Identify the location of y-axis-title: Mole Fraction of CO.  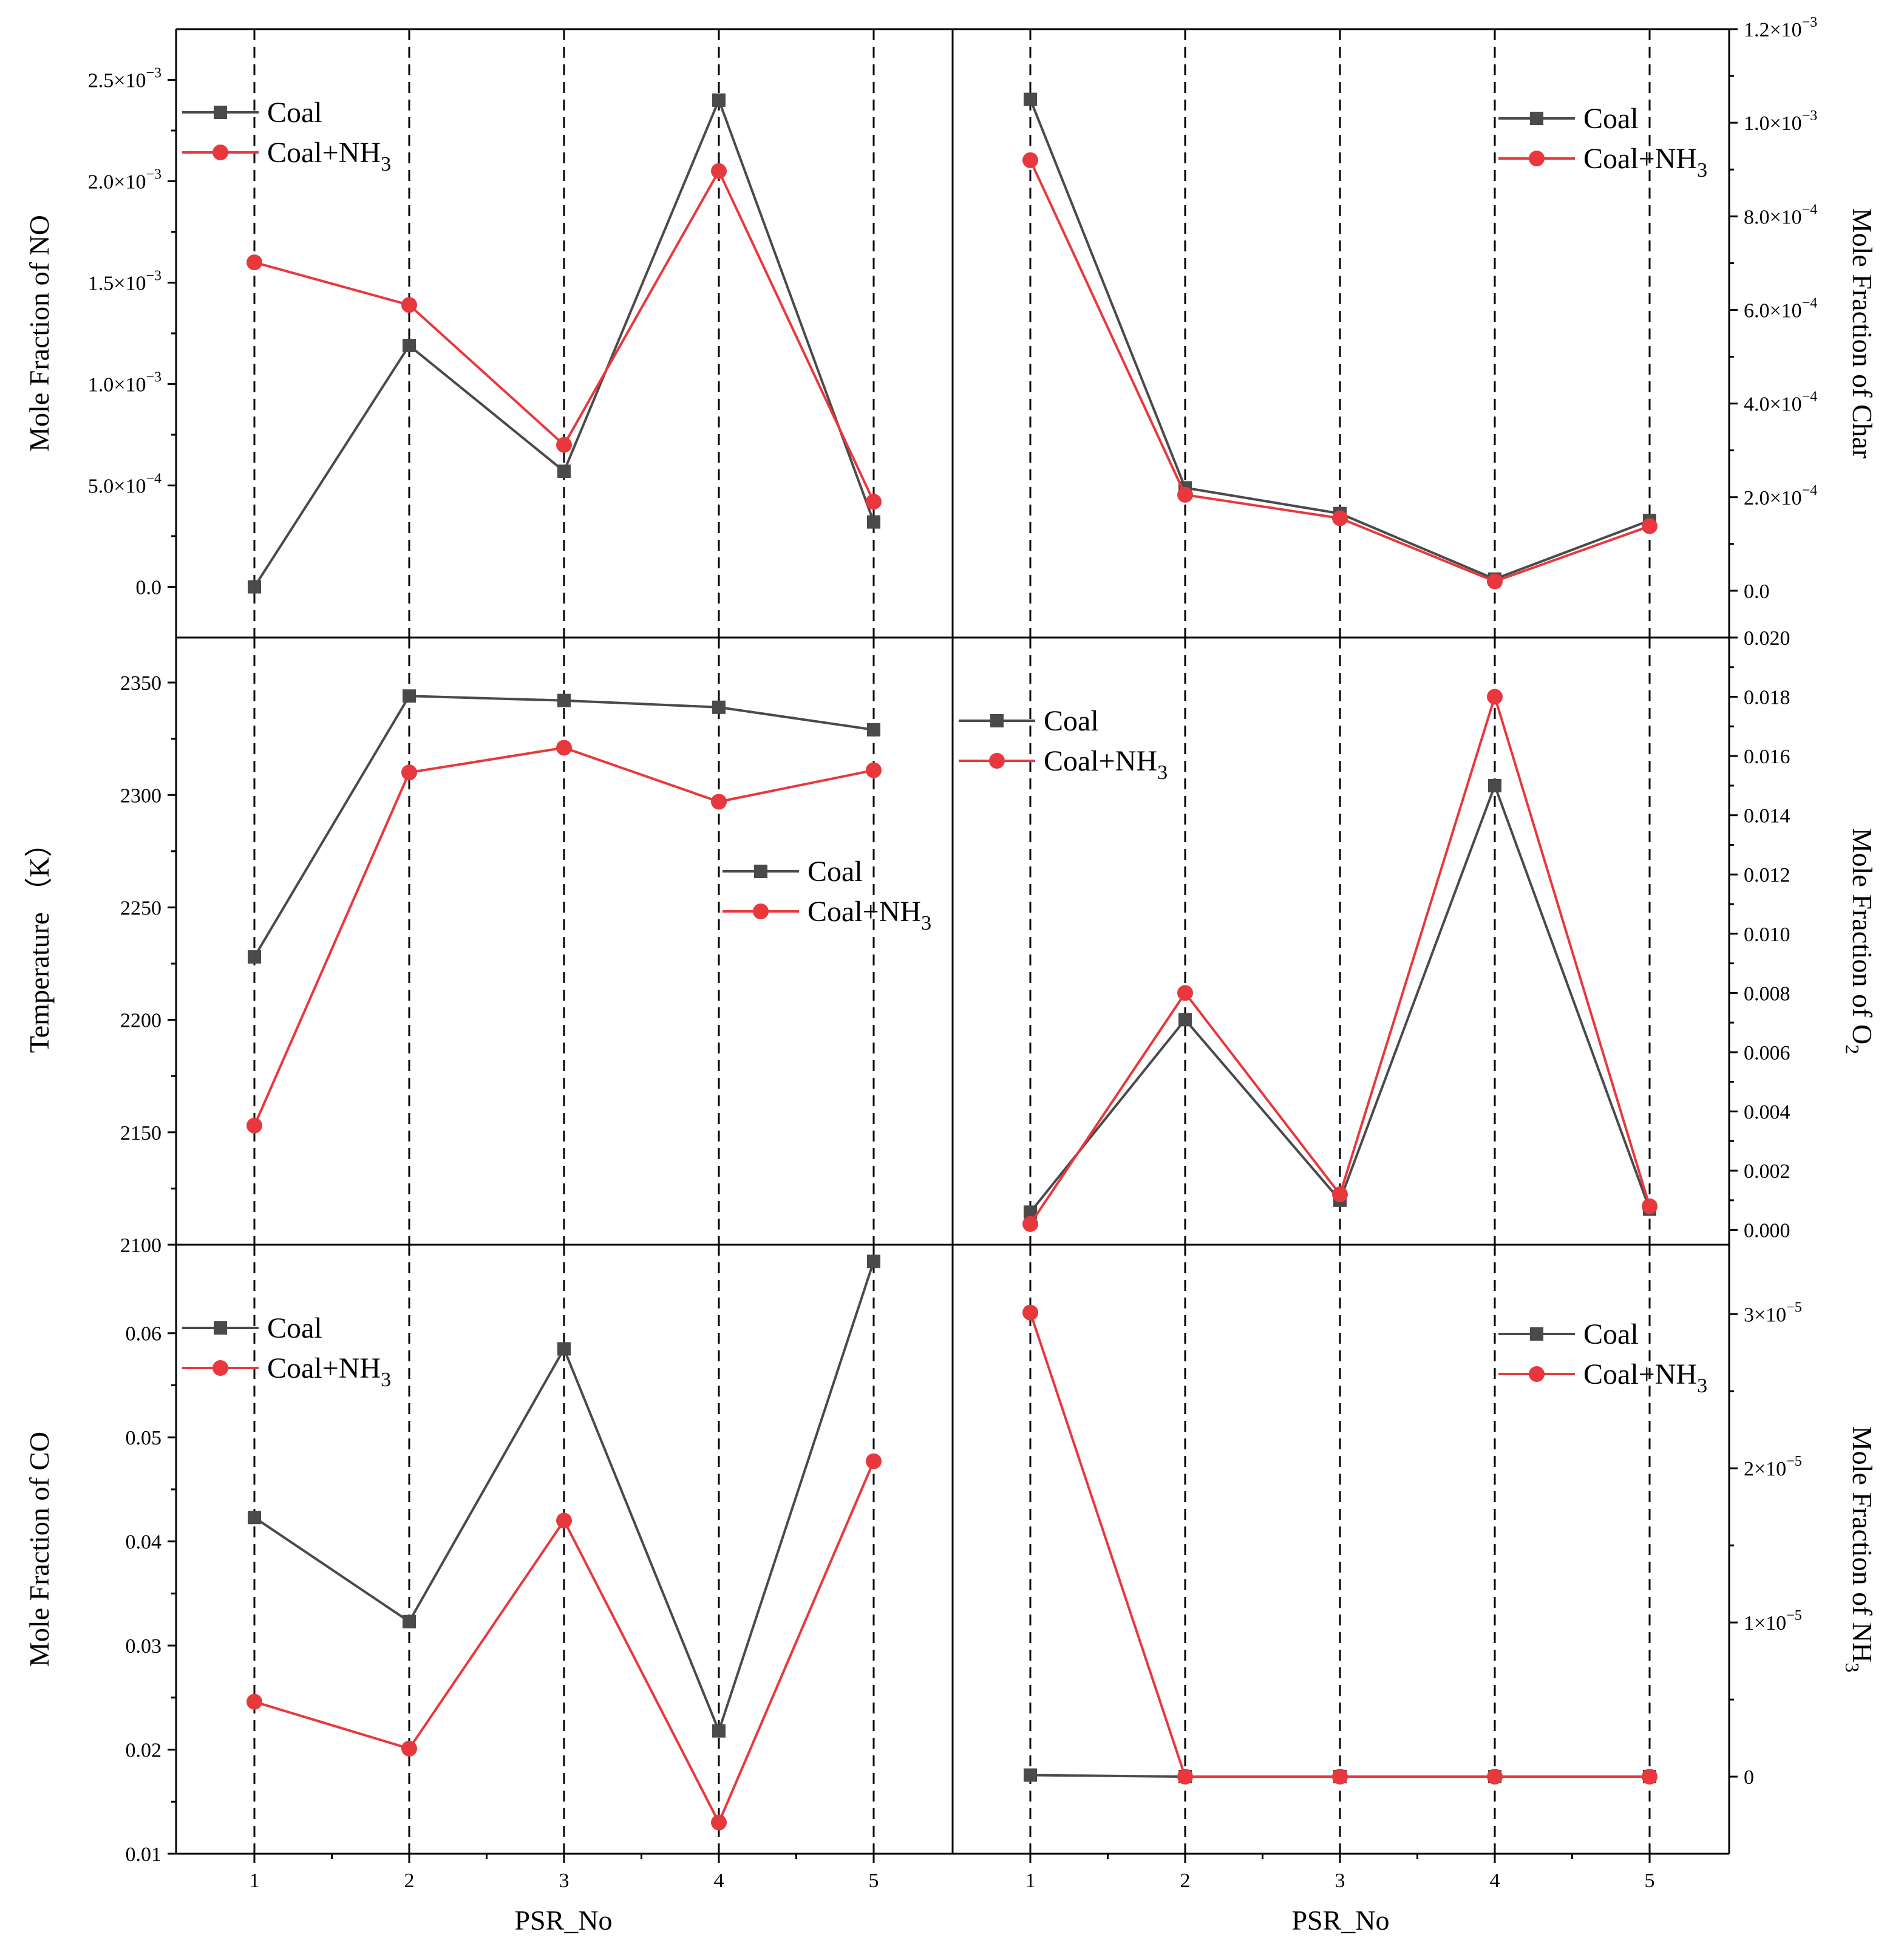
(39, 1549).